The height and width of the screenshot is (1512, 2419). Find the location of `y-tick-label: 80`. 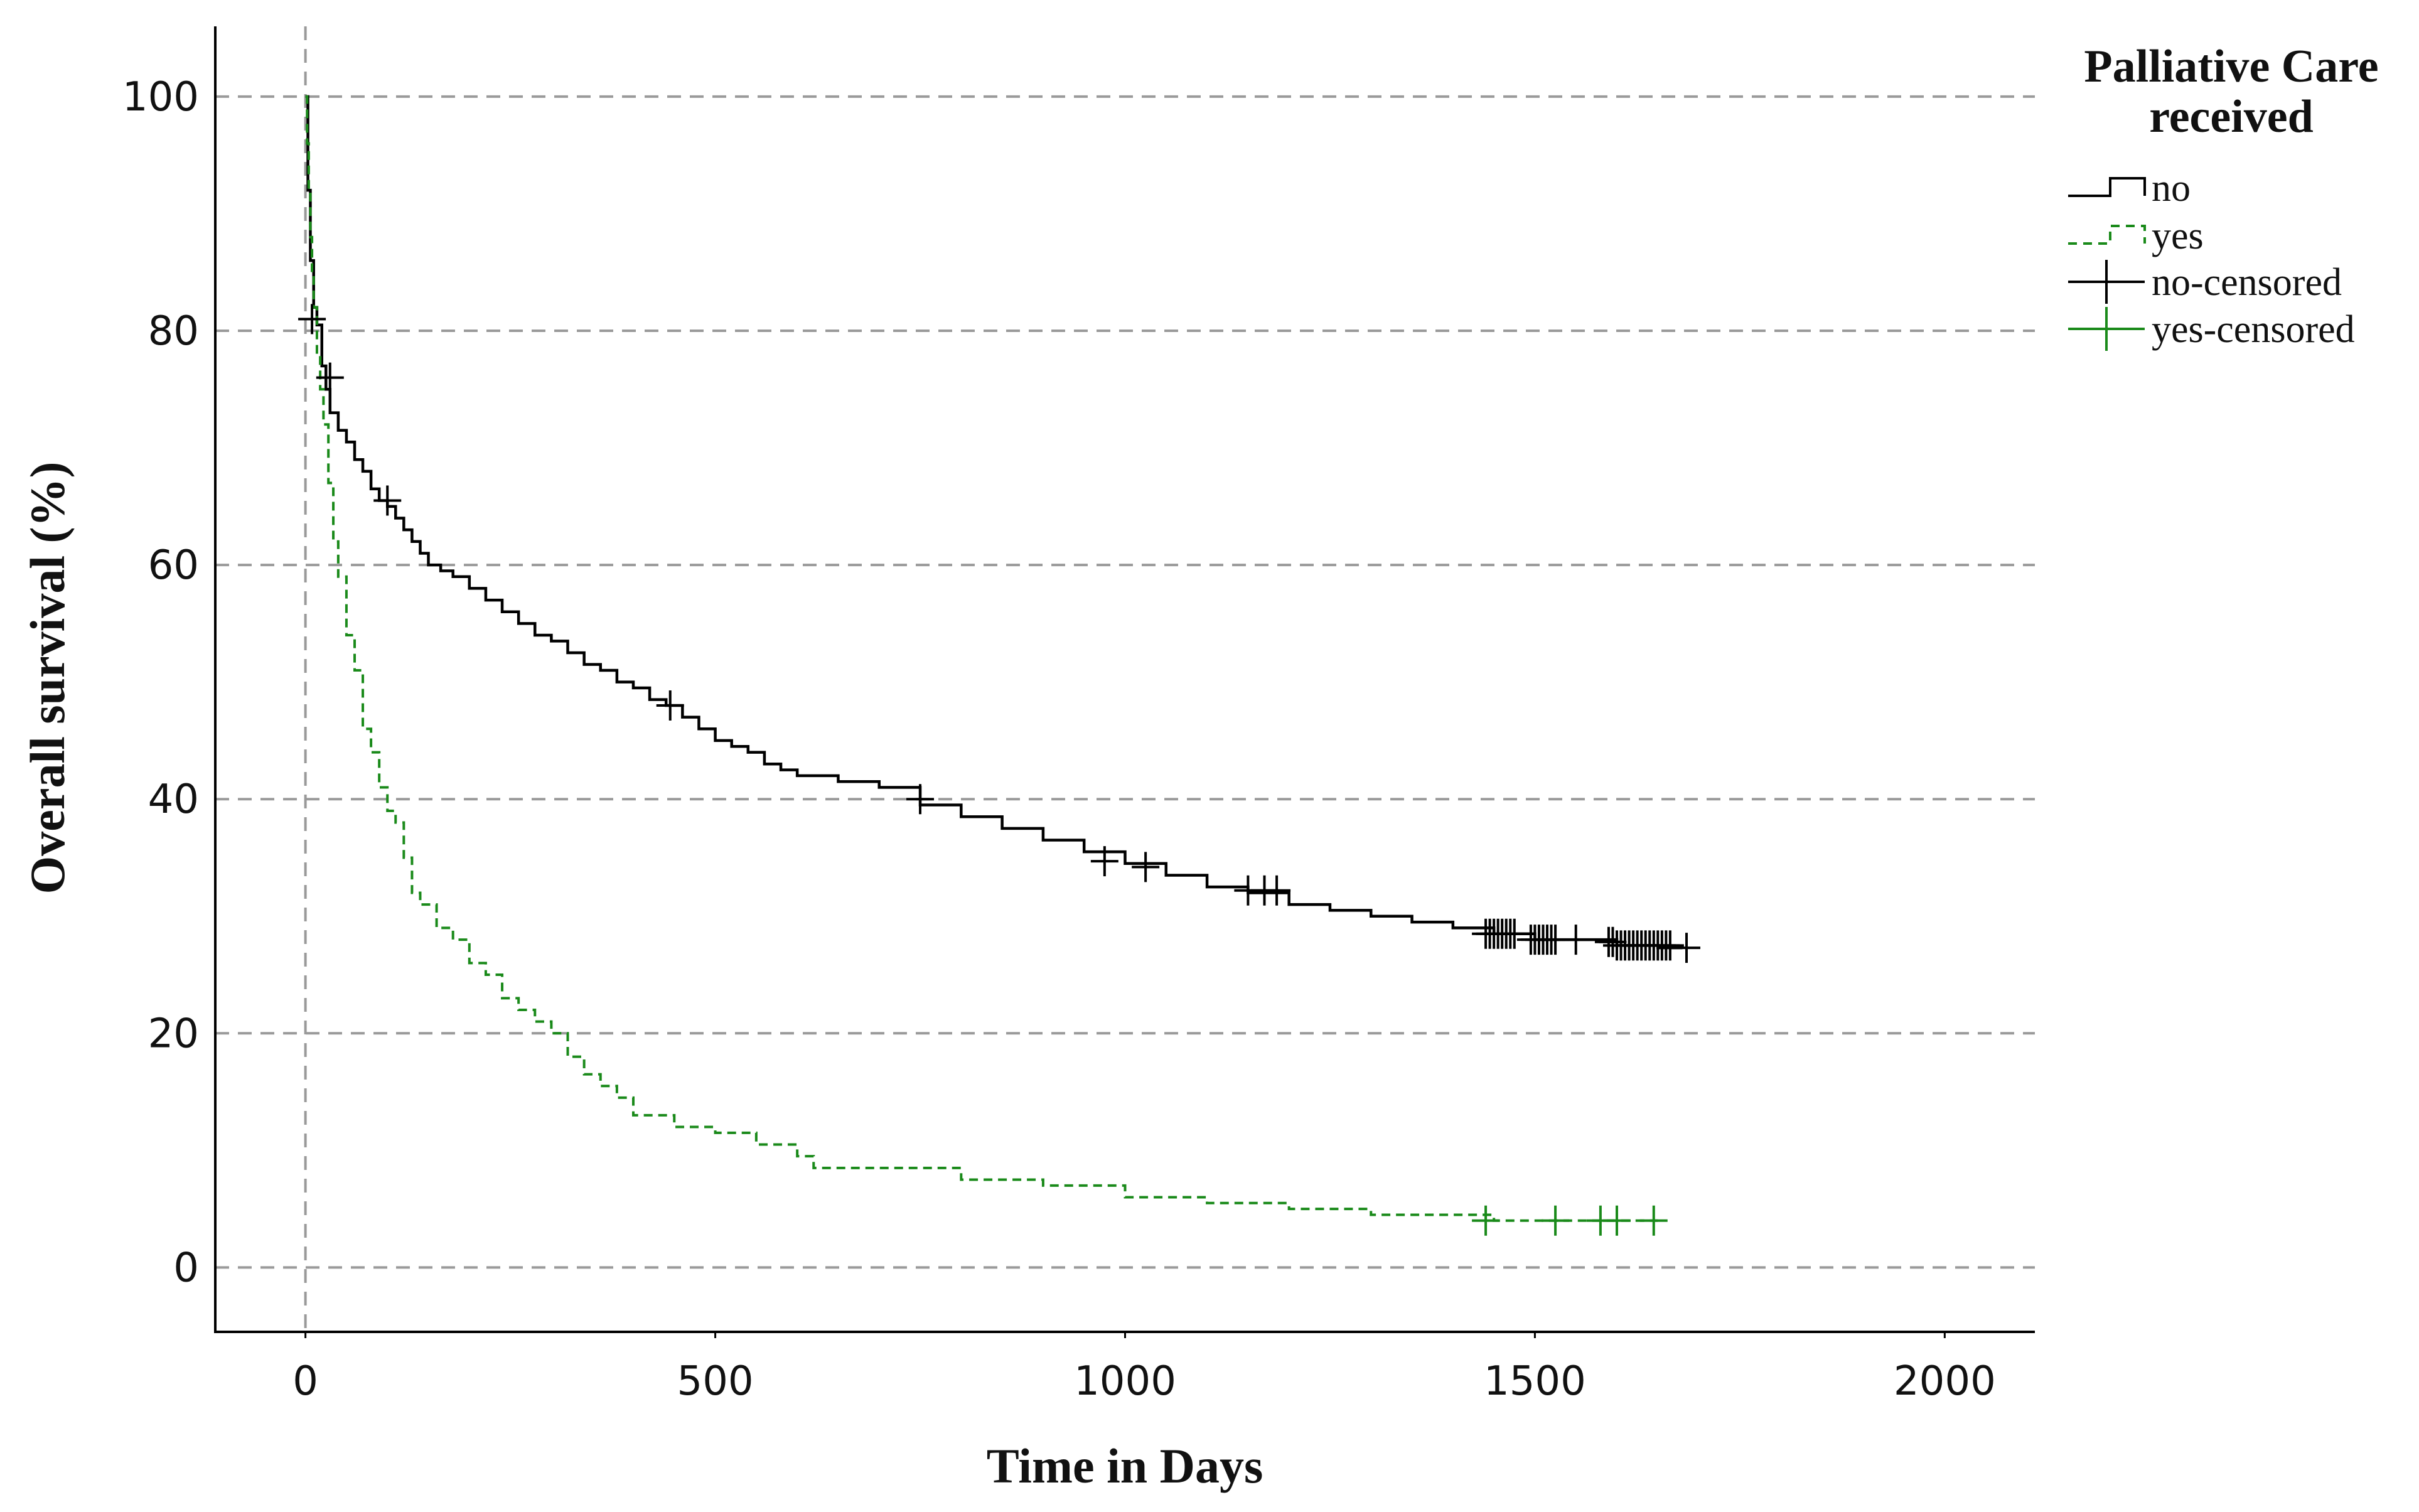

y-tick-label: 80 is located at coordinates (173, 331).